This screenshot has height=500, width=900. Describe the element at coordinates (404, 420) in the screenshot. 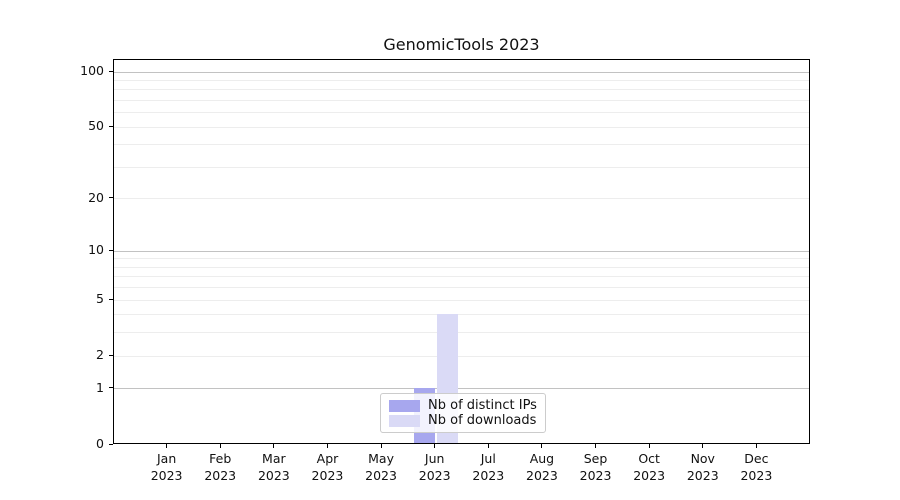

I see `legend-swatch-downloads` at that location.